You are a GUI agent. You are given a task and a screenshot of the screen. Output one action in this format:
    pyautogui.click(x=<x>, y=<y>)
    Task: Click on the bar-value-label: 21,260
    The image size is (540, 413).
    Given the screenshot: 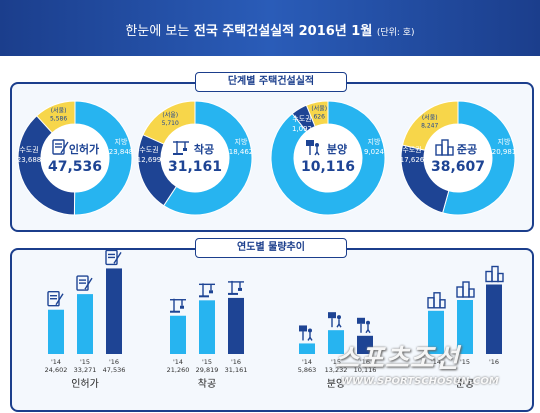 What is the action you would take?
    pyautogui.click(x=178, y=370)
    